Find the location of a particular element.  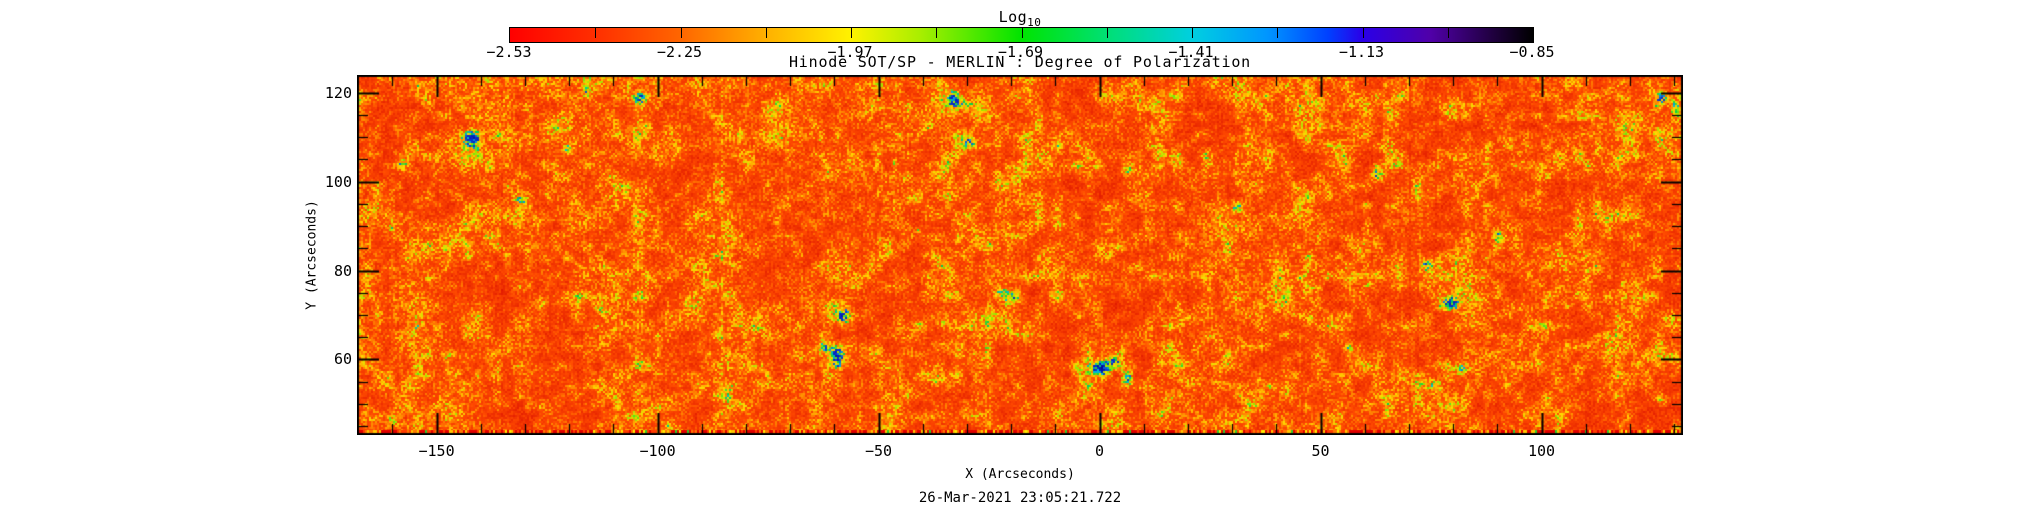

colorbar-tick-label: −1.13 is located at coordinates (1361, 52).